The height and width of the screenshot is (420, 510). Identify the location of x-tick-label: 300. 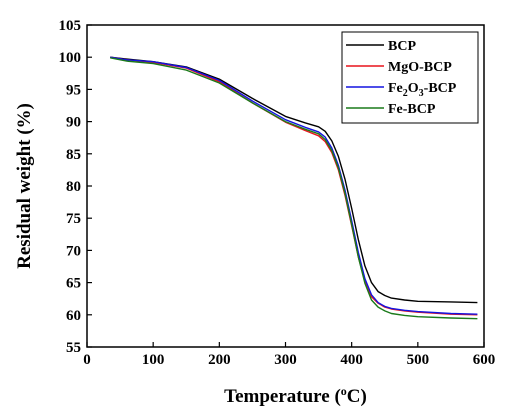
(285, 360).